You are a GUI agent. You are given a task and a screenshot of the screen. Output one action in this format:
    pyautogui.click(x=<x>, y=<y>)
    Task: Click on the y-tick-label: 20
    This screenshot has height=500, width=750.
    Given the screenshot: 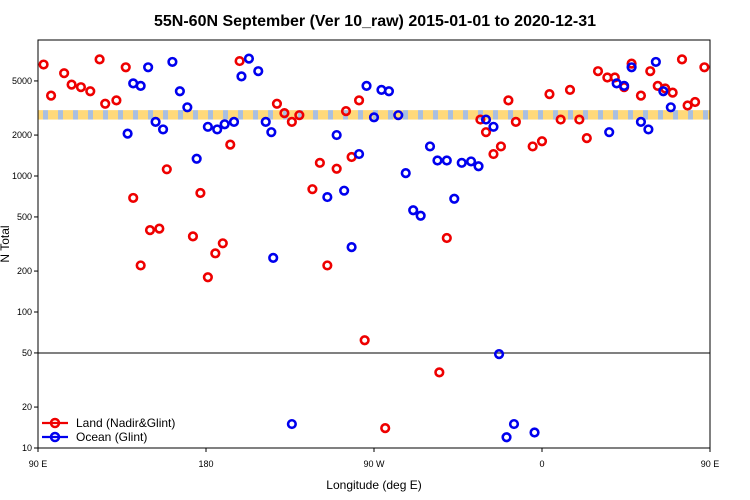 What is the action you would take?
    pyautogui.click(x=27, y=407)
    